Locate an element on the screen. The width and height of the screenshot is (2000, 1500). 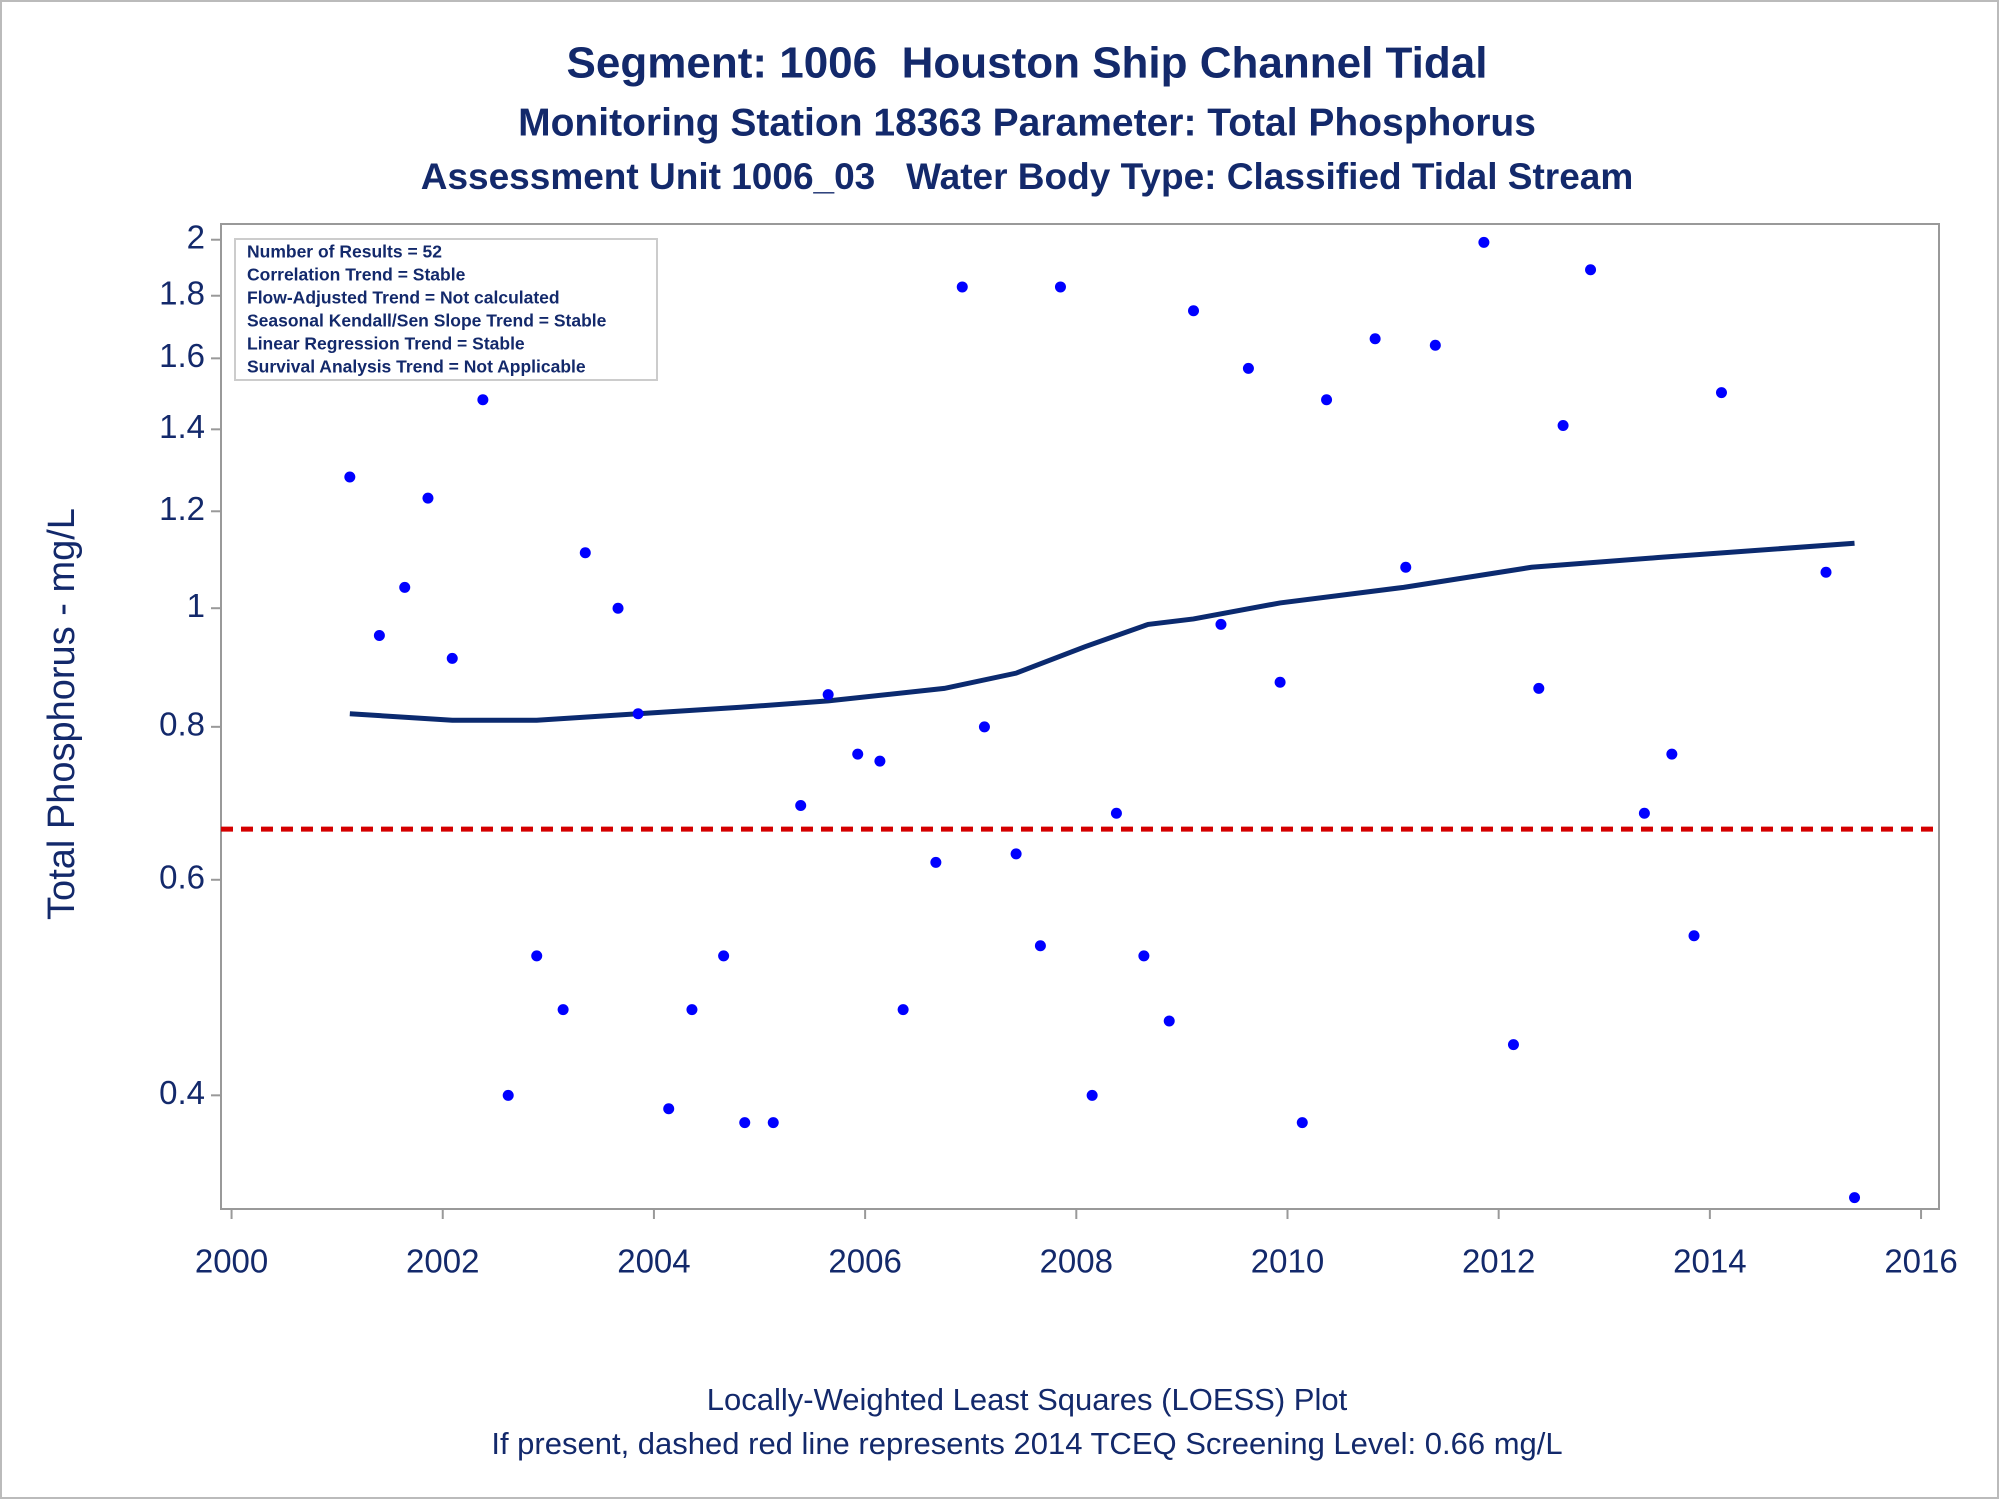
y-tick-label: 1 is located at coordinates (196, 605).